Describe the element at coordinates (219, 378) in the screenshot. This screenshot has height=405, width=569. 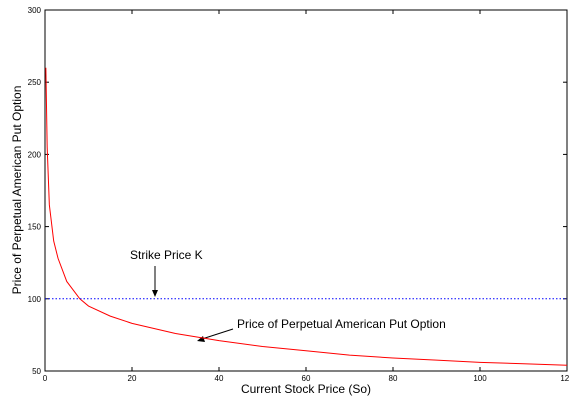
I see `x-tick-label: 40` at that location.